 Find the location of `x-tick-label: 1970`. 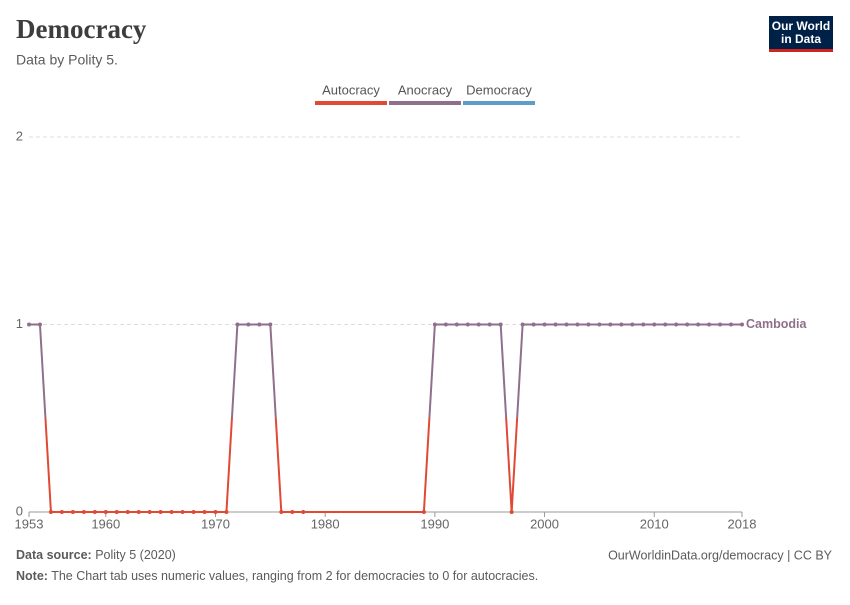

x-tick-label: 1970 is located at coordinates (215, 523).